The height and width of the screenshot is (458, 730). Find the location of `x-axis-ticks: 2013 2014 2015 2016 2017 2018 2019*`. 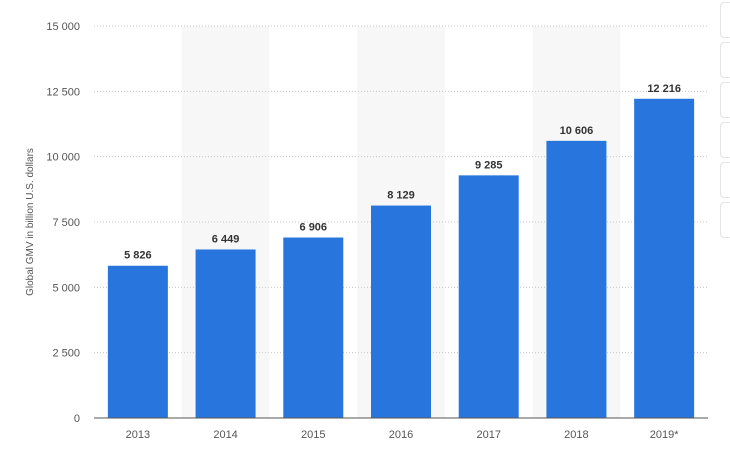

x-axis-ticks: 2013 2014 2015 2016 2017 2018 2019* is located at coordinates (403, 435).